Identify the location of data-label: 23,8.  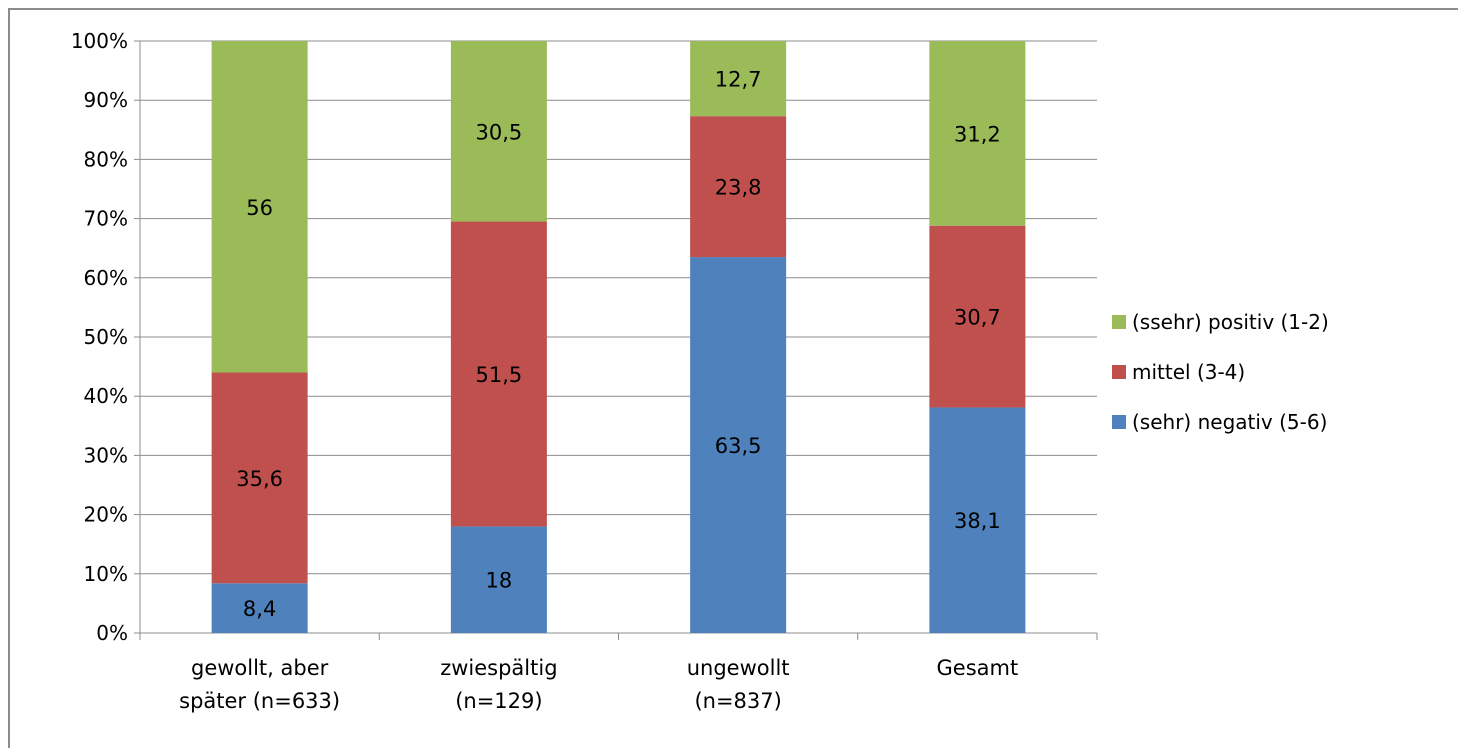
(738, 188).